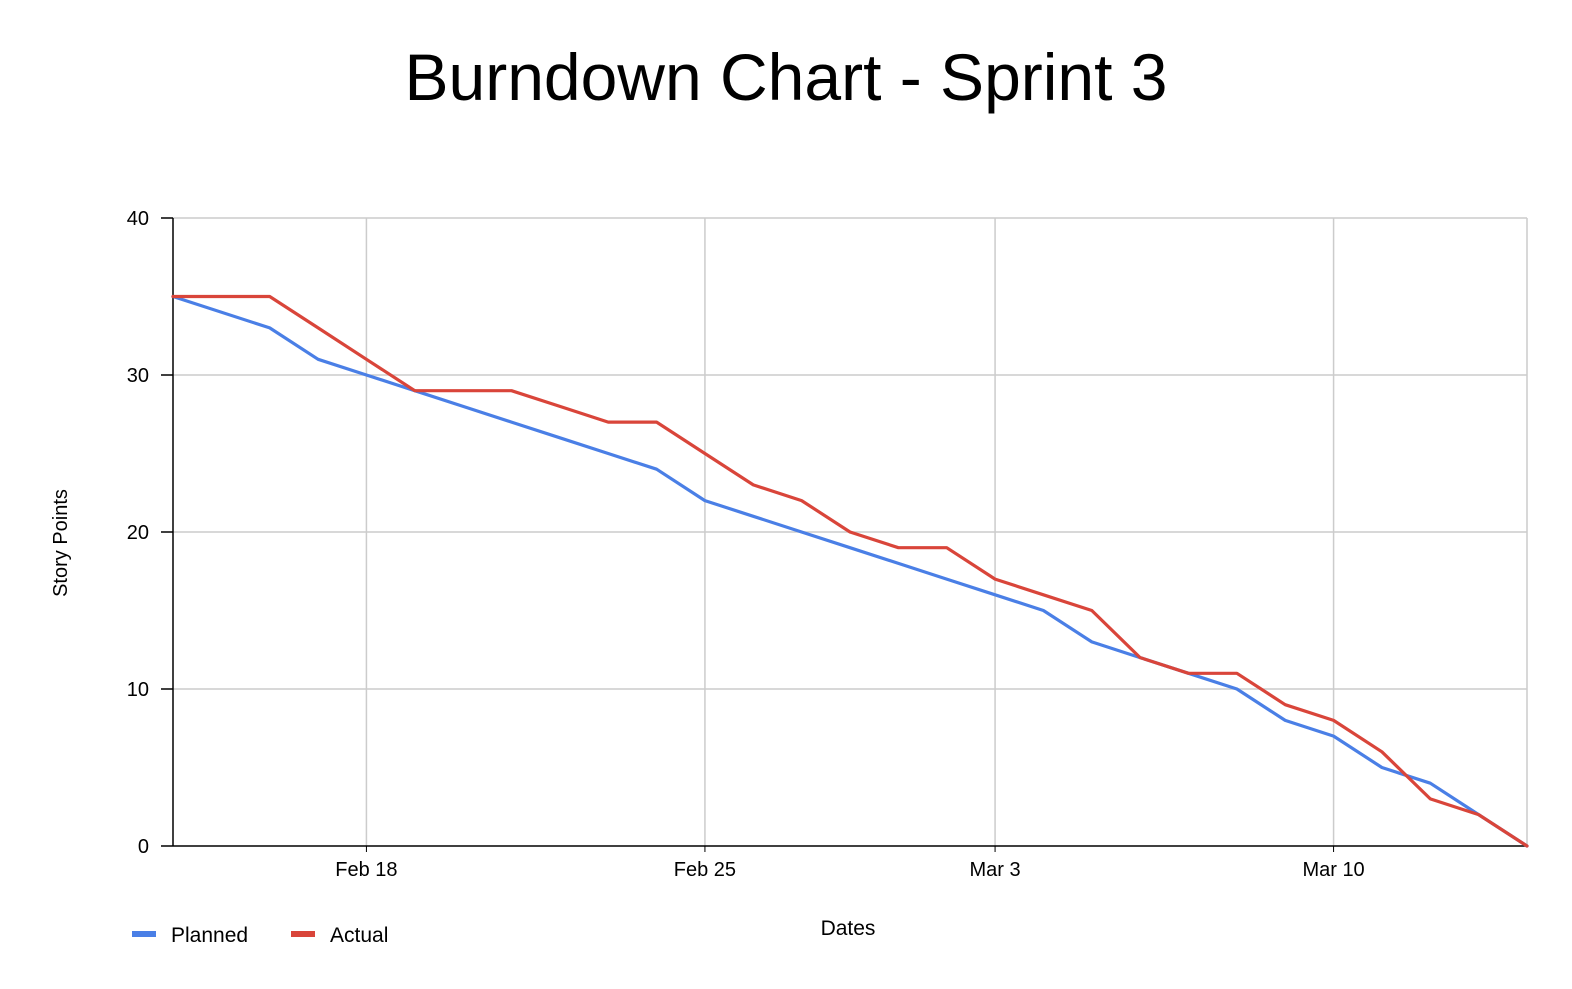  What do you see at coordinates (260, 935) in the screenshot?
I see `legend: Planned Actual` at bounding box center [260, 935].